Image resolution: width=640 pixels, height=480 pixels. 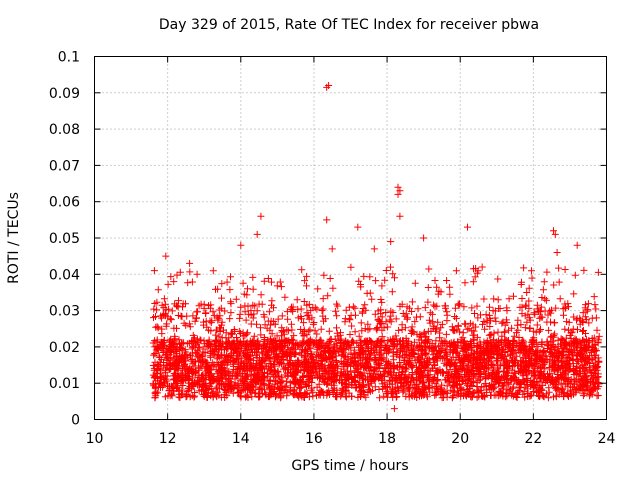 What do you see at coordinates (241, 439) in the screenshot?
I see `x-tick-label: 14` at bounding box center [241, 439].